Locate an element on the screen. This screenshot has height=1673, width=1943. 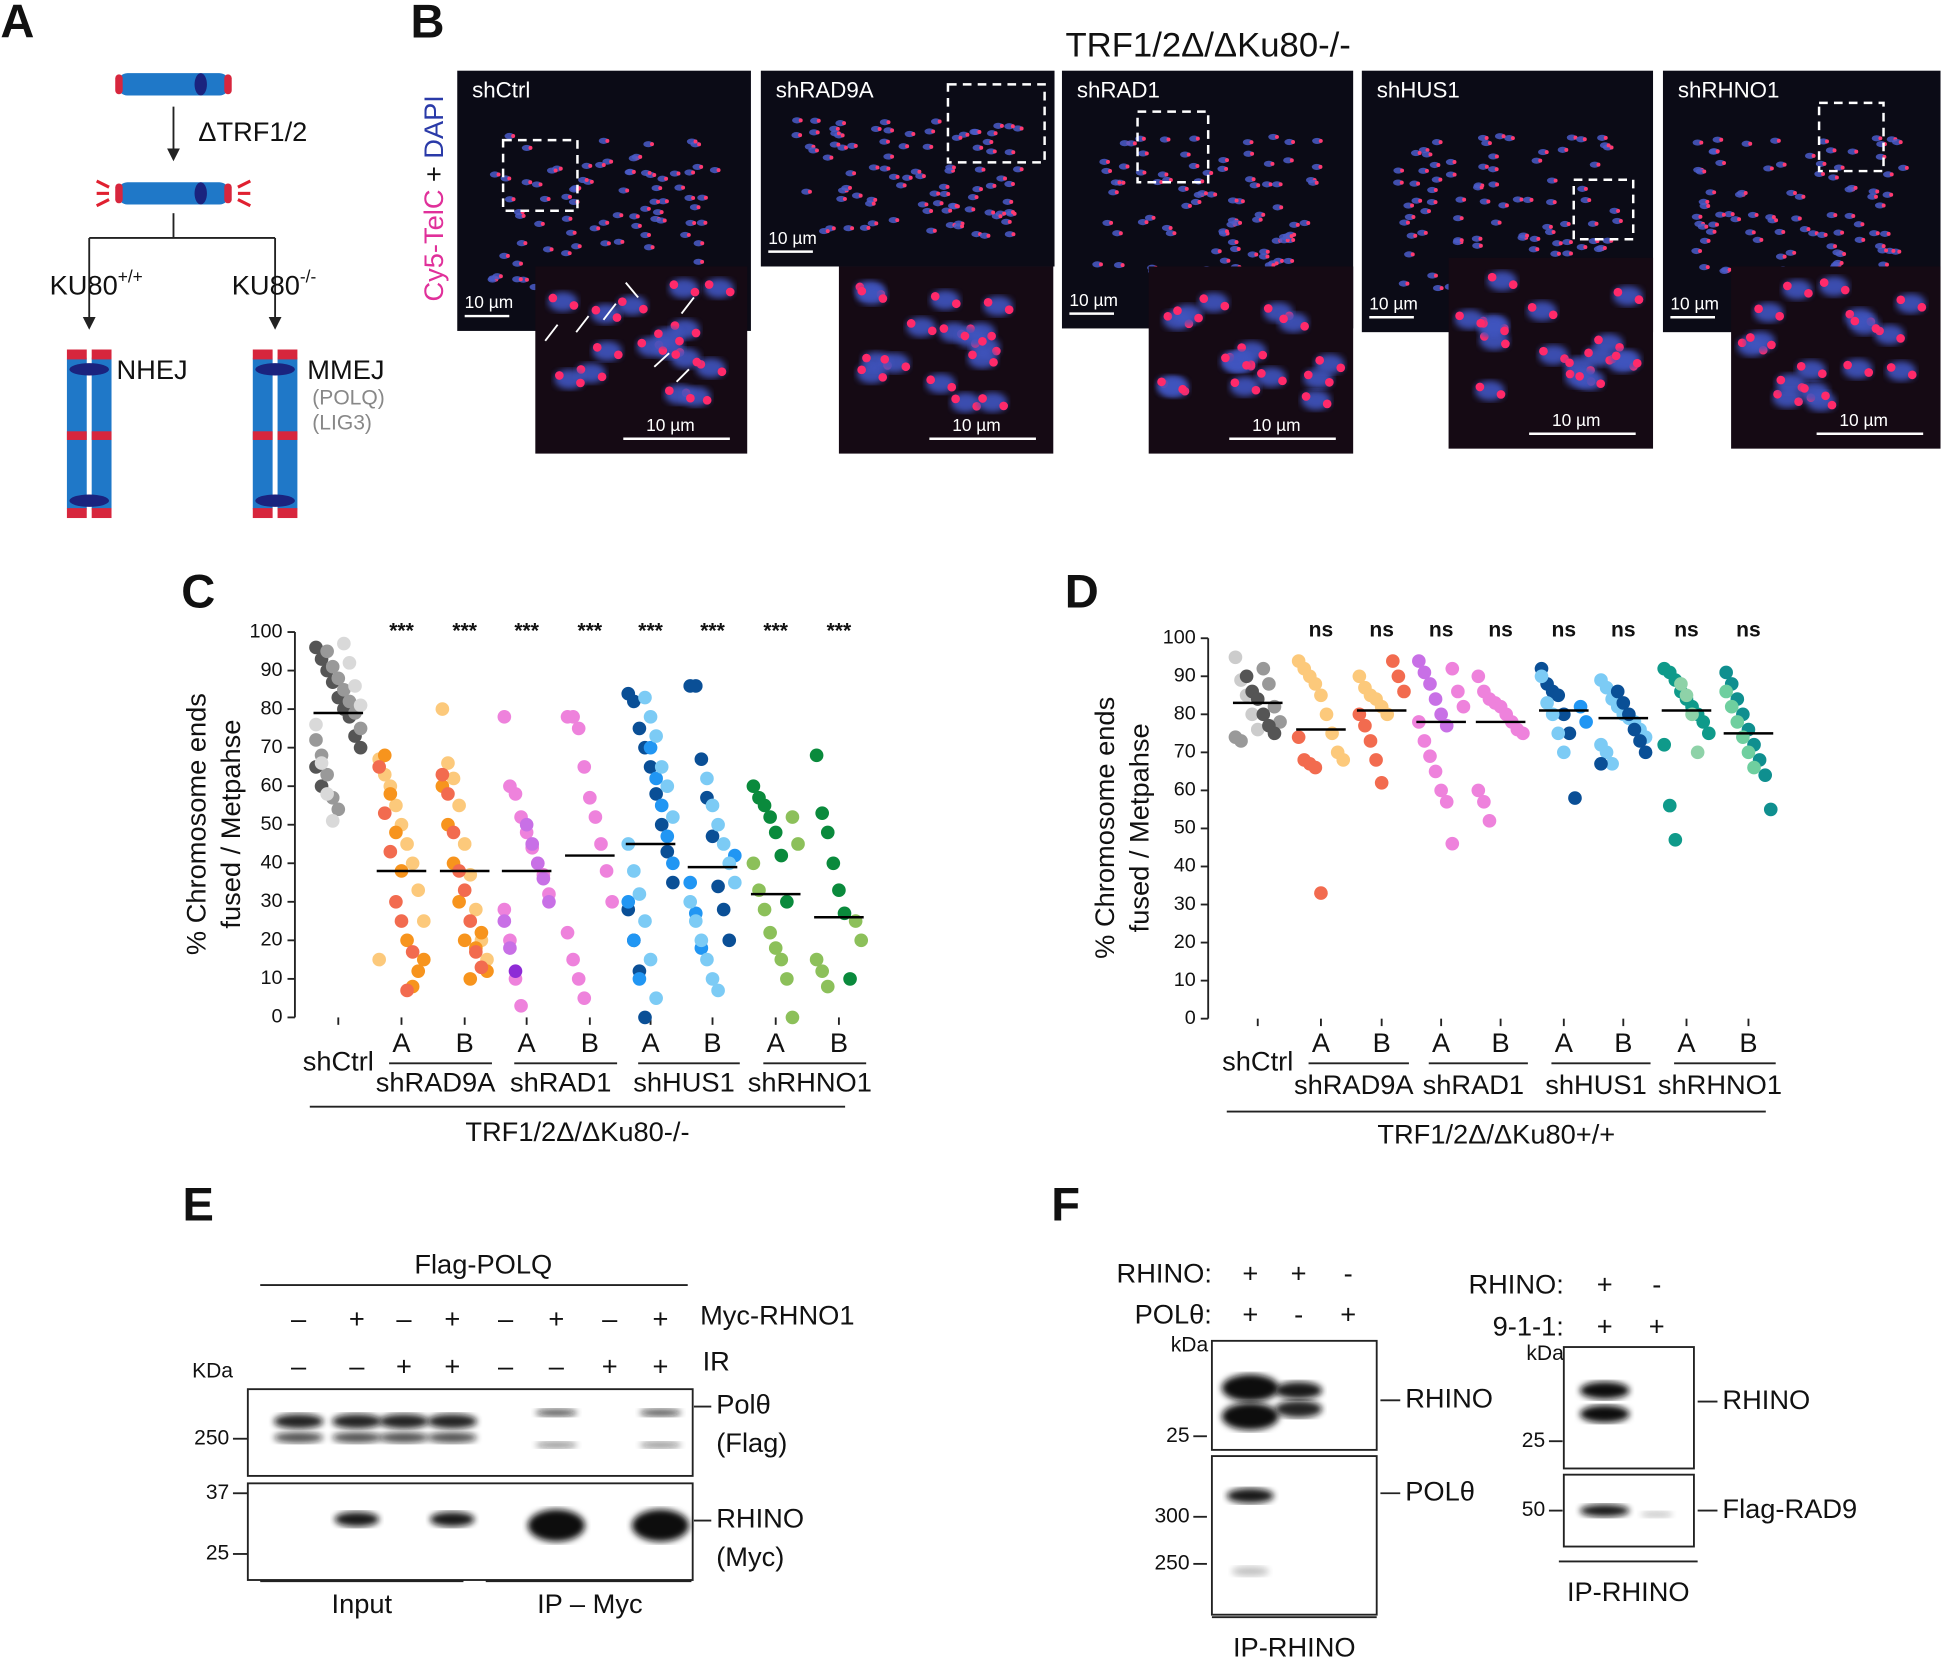
stain-dapi: DAPI is located at coordinates (433, 127).